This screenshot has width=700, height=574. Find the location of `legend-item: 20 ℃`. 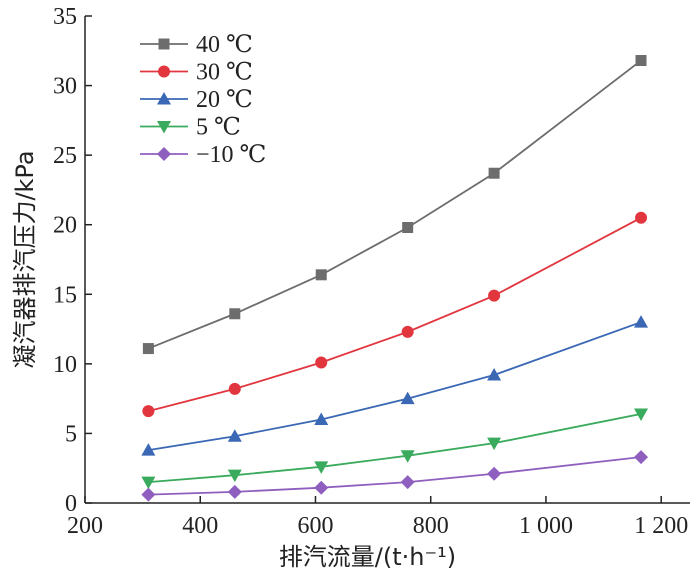

legend-item: 20 ℃ is located at coordinates (196, 100).